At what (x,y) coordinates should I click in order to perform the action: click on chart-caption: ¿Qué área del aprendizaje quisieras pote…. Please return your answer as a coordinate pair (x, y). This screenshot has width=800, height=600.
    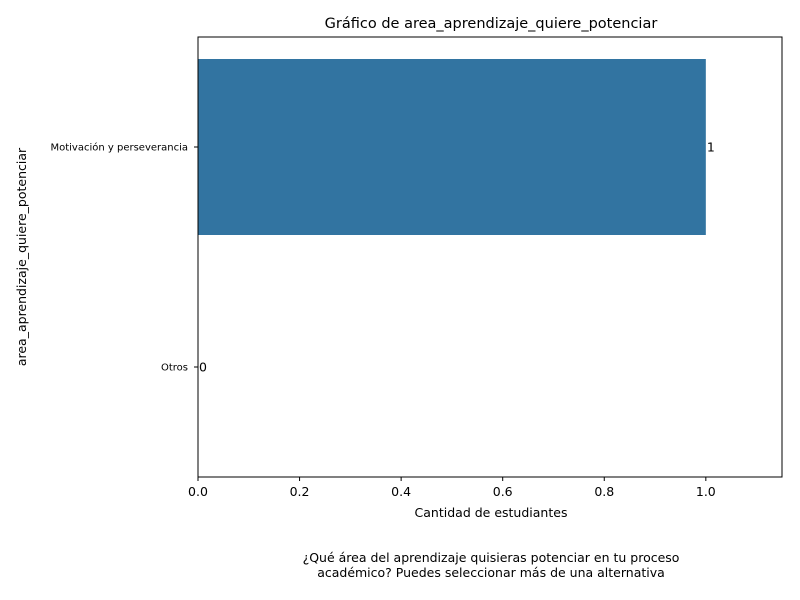
    Looking at the image, I should click on (491, 565).